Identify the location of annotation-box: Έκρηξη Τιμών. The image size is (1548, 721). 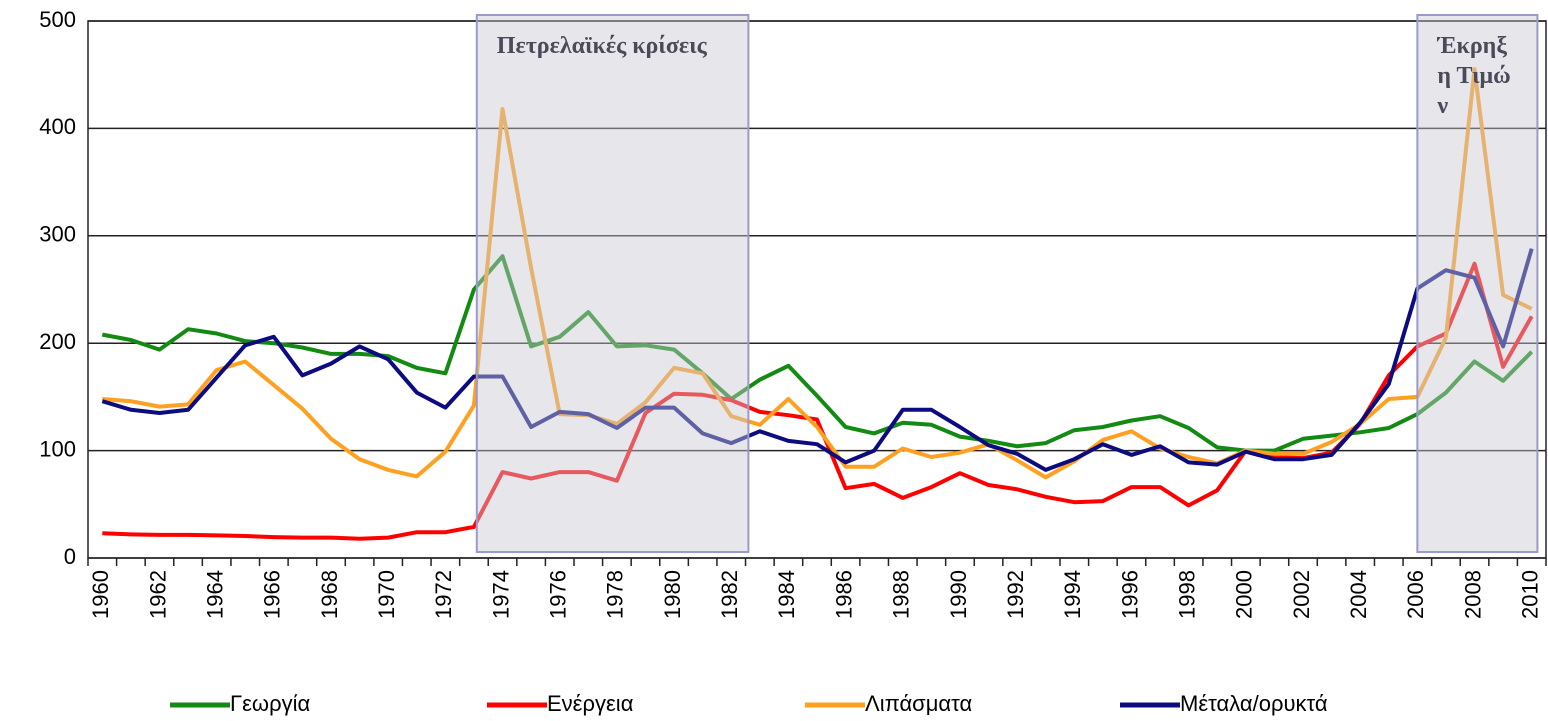
(1474, 76).